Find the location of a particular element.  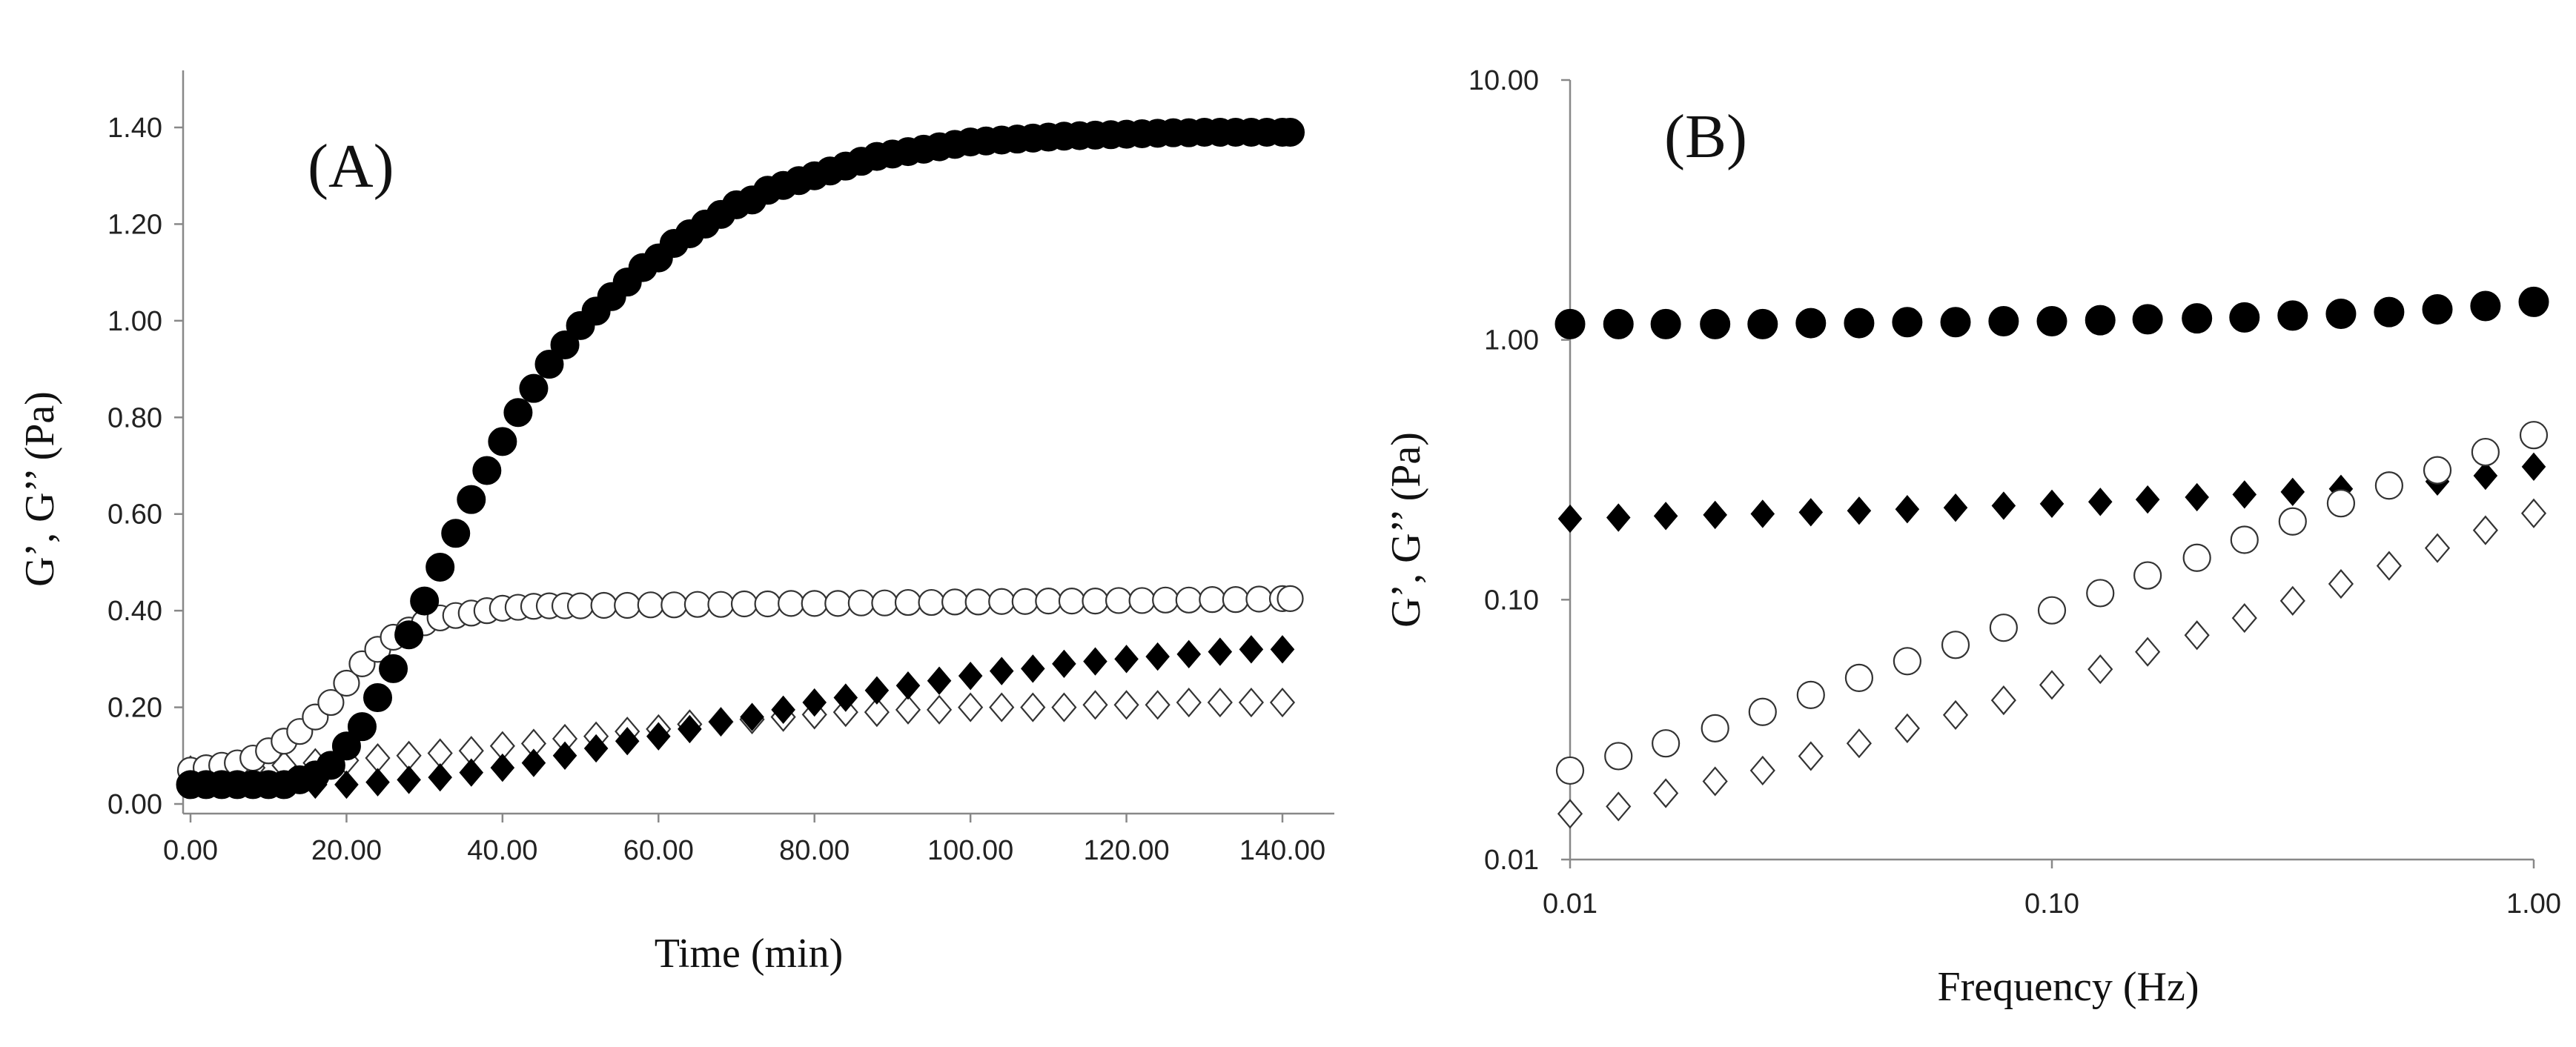

panel-b-series-open-circle is located at coordinates (2052, 603).